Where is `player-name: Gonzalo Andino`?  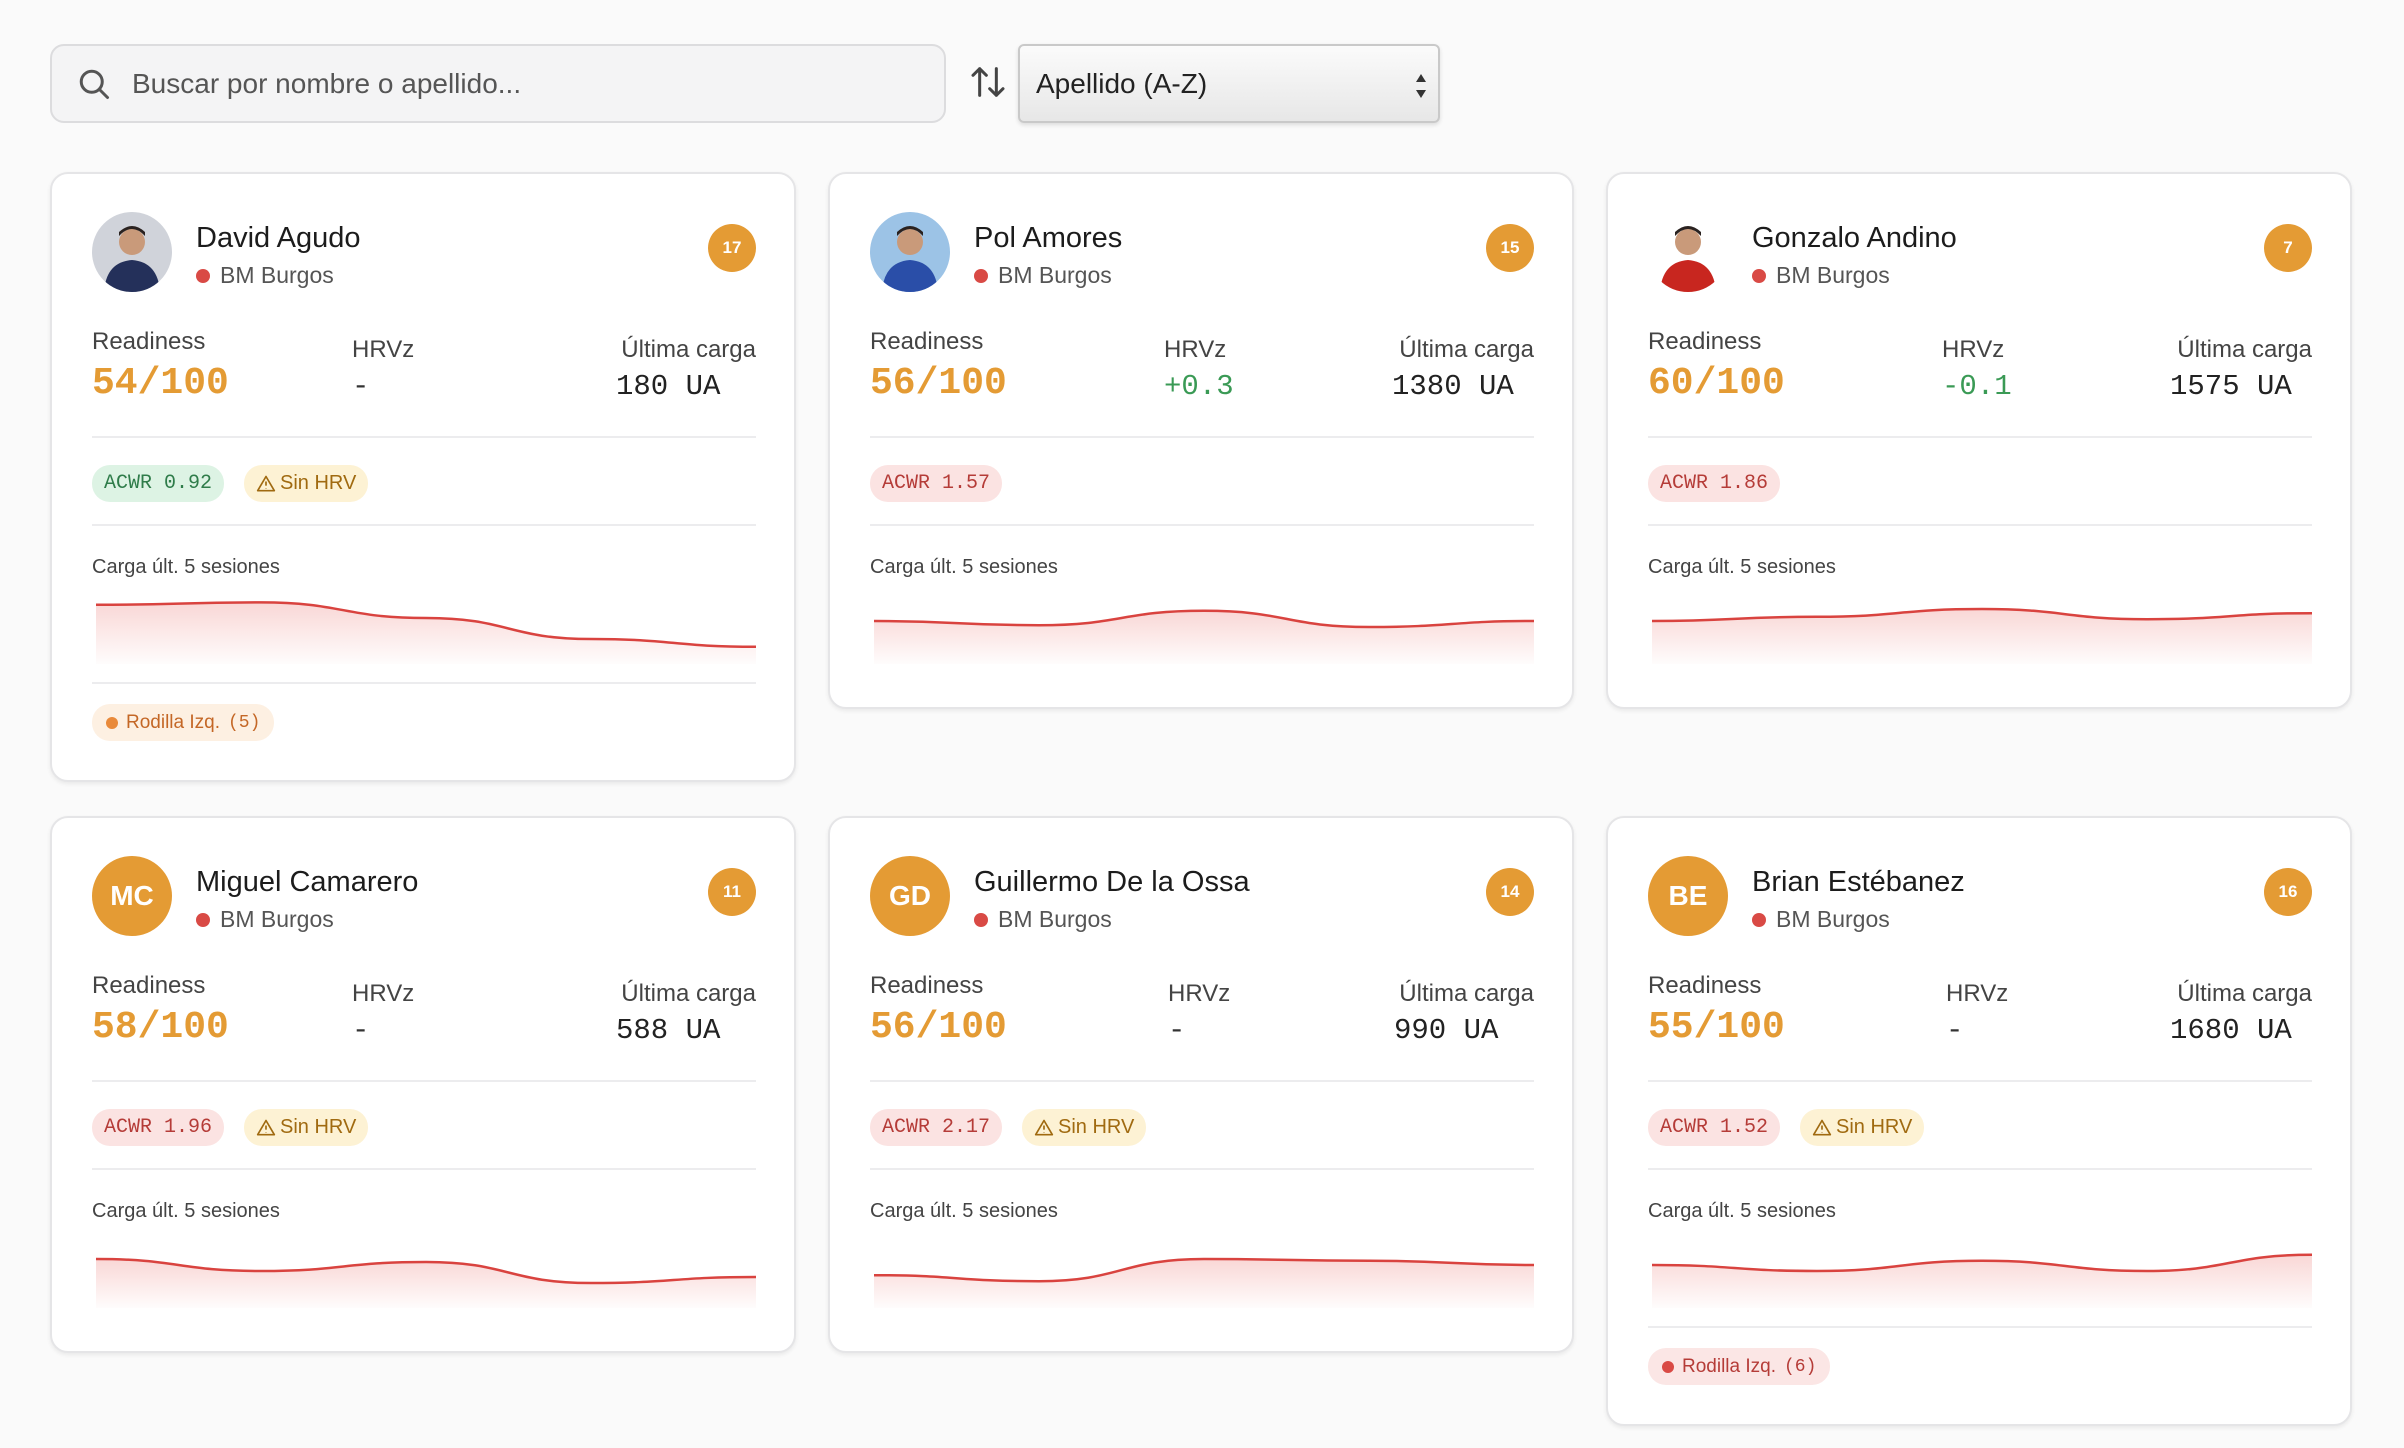 player-name: Gonzalo Andino is located at coordinates (1854, 238).